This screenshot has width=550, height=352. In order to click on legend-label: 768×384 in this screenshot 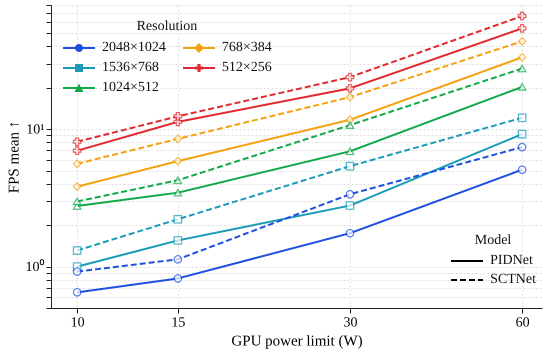, I will do `click(247, 48)`.